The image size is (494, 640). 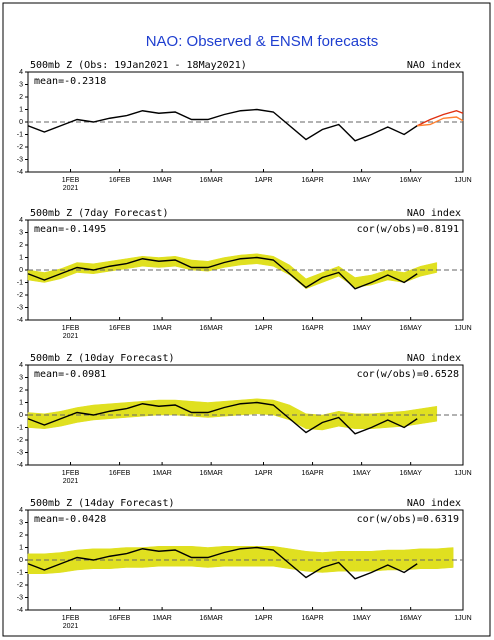 I want to click on panel-title: 500mb Z (7day Forecast), so click(x=99, y=213).